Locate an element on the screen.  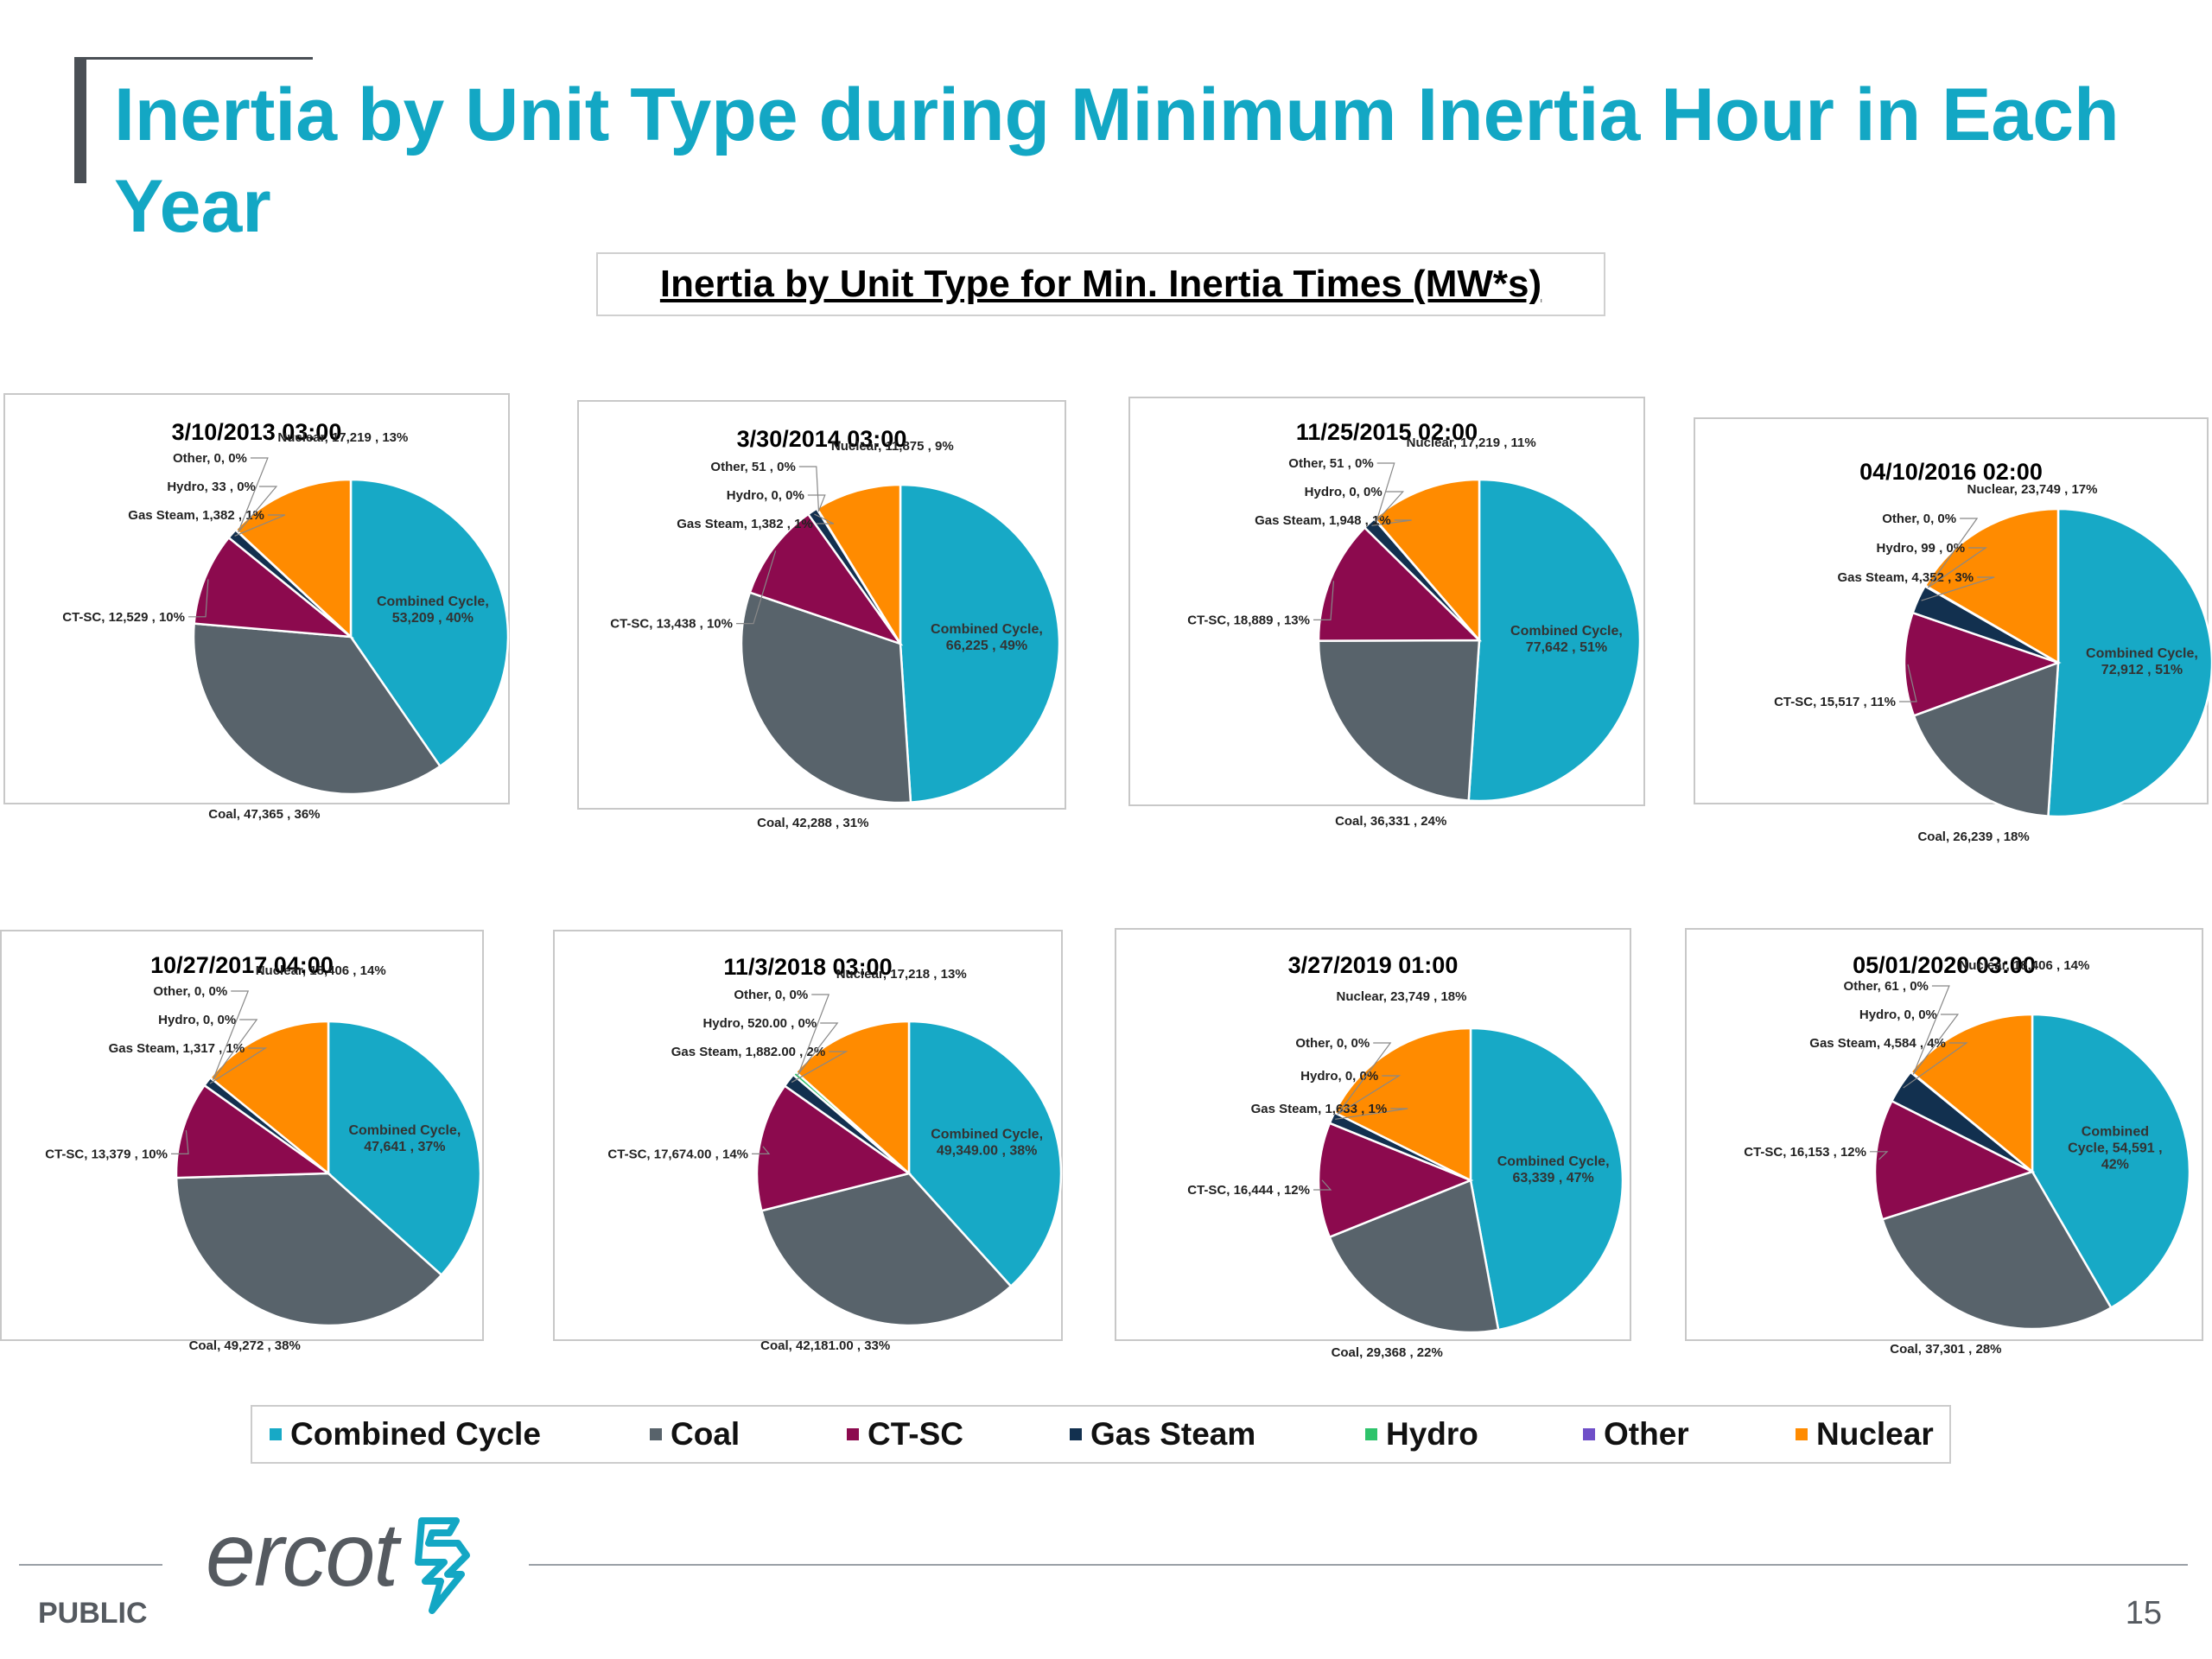
legend-label: Other is located at coordinates (1646, 1434).